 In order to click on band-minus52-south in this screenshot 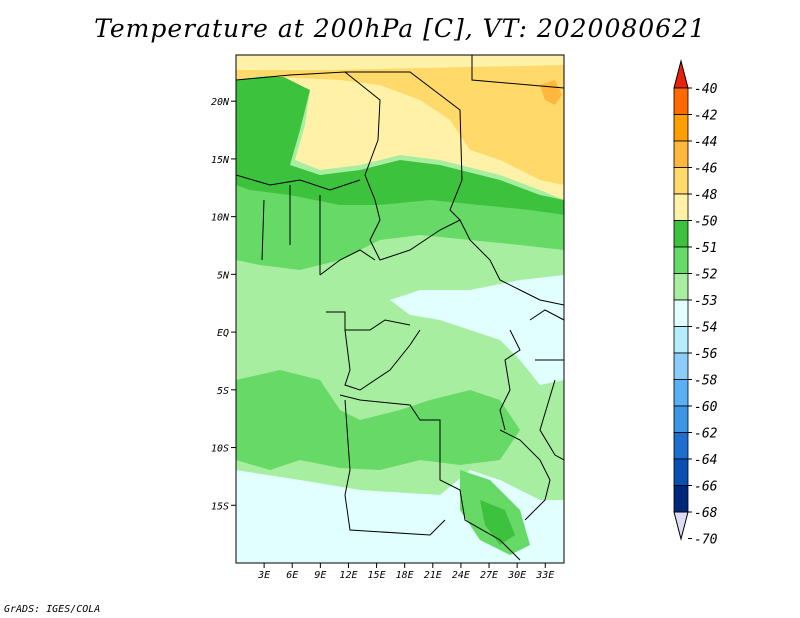, I will do `click(378, 420)`.